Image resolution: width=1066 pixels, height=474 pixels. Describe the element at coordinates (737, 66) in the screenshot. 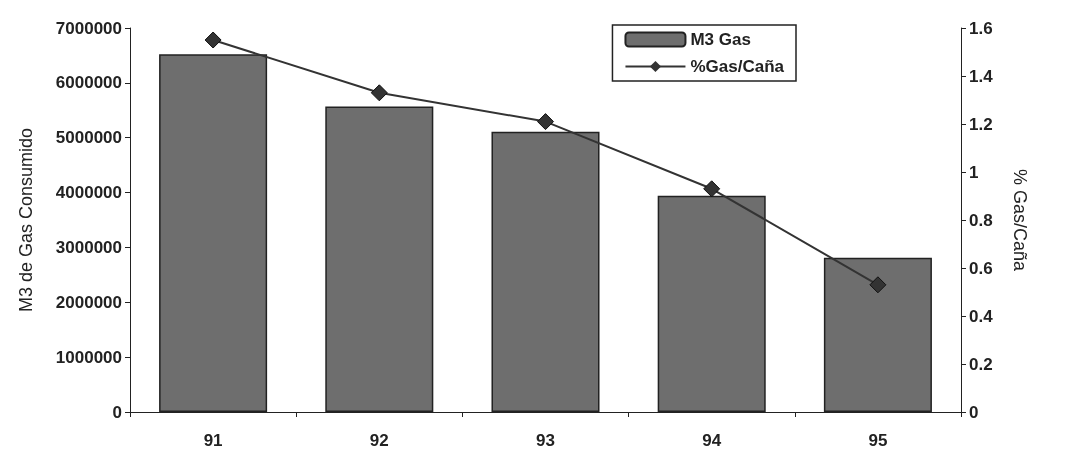

I see `legend-label: %Gas/Caña` at that location.